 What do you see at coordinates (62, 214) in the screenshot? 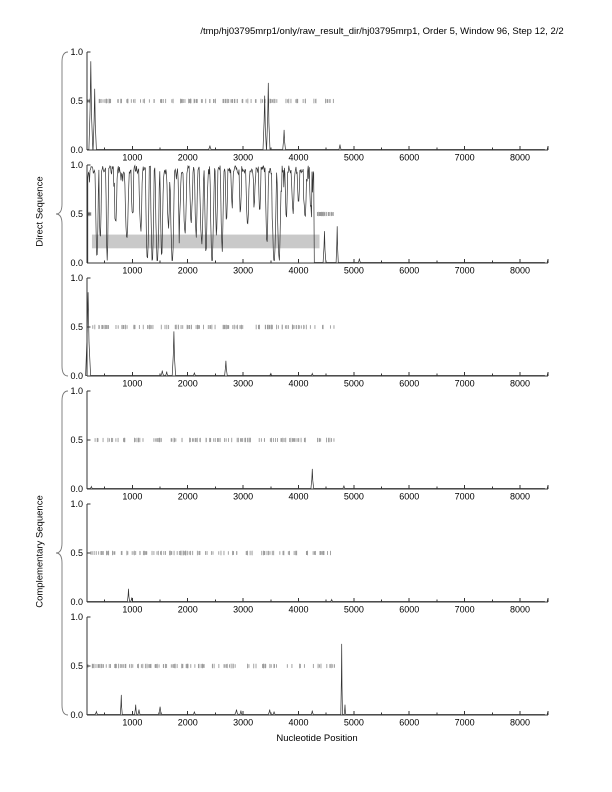
I see `direct-sequence-brace` at bounding box center [62, 214].